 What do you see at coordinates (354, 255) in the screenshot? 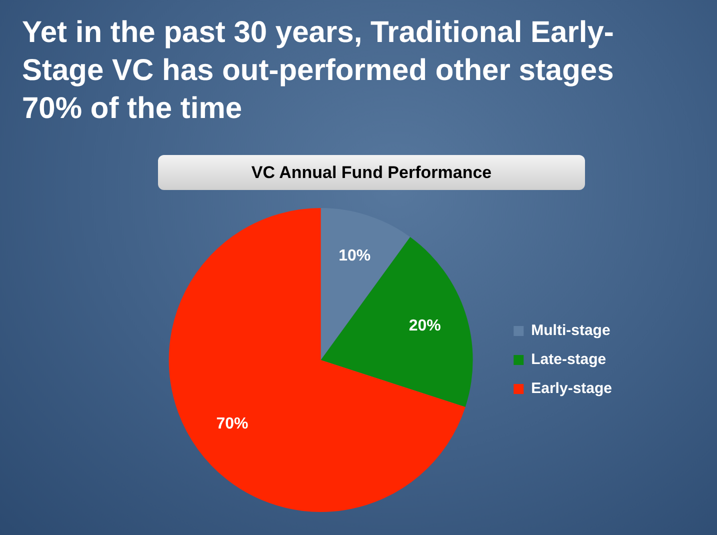
I see `data-label: 10%` at bounding box center [354, 255].